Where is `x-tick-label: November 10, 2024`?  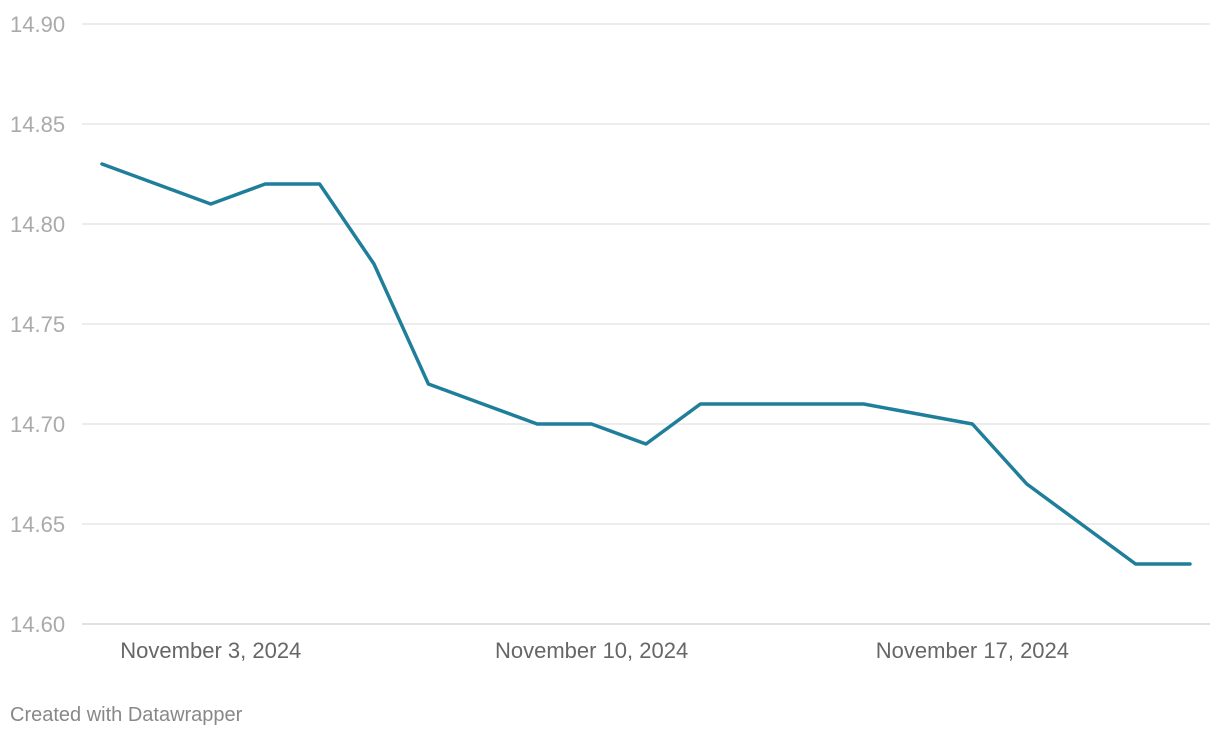
x-tick-label: November 10, 2024 is located at coordinates (591, 650).